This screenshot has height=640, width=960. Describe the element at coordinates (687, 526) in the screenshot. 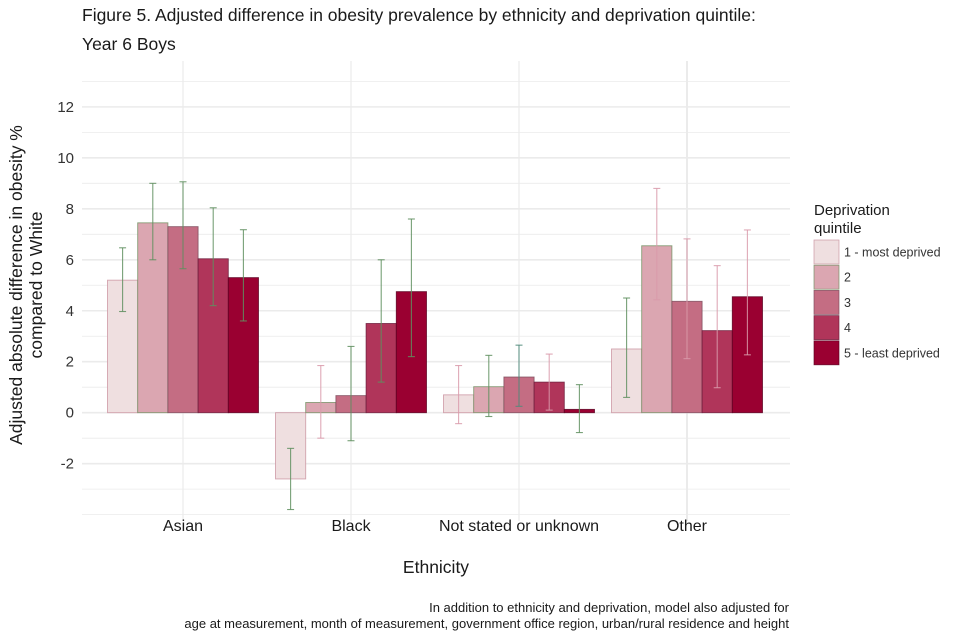

I see `x-tick-label: Other` at that location.